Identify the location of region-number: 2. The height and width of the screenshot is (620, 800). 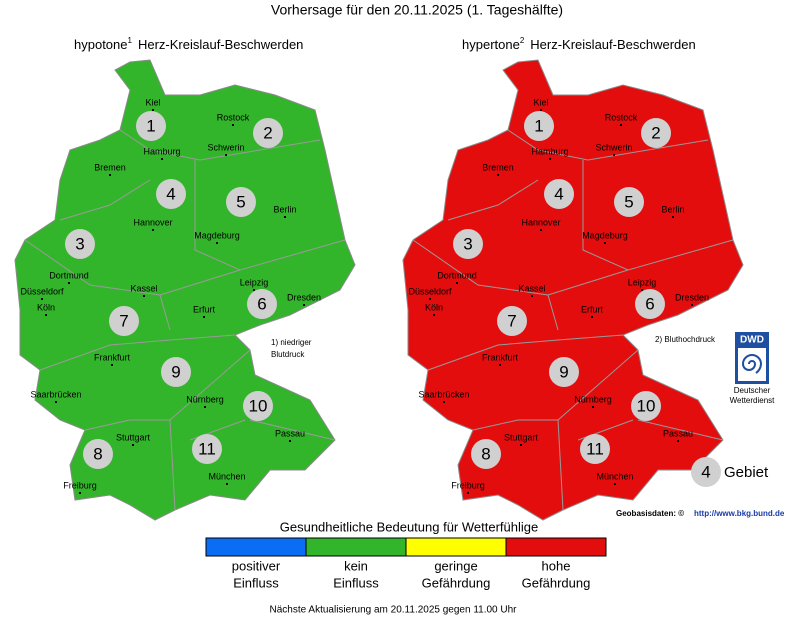
(267, 132).